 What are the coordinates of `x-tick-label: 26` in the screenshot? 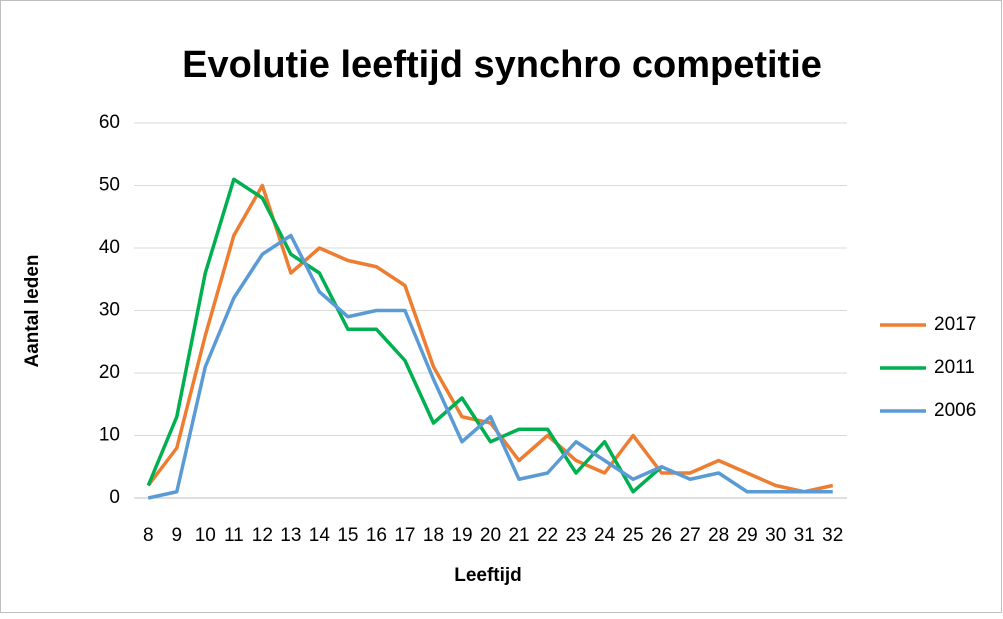 It's located at (661, 535).